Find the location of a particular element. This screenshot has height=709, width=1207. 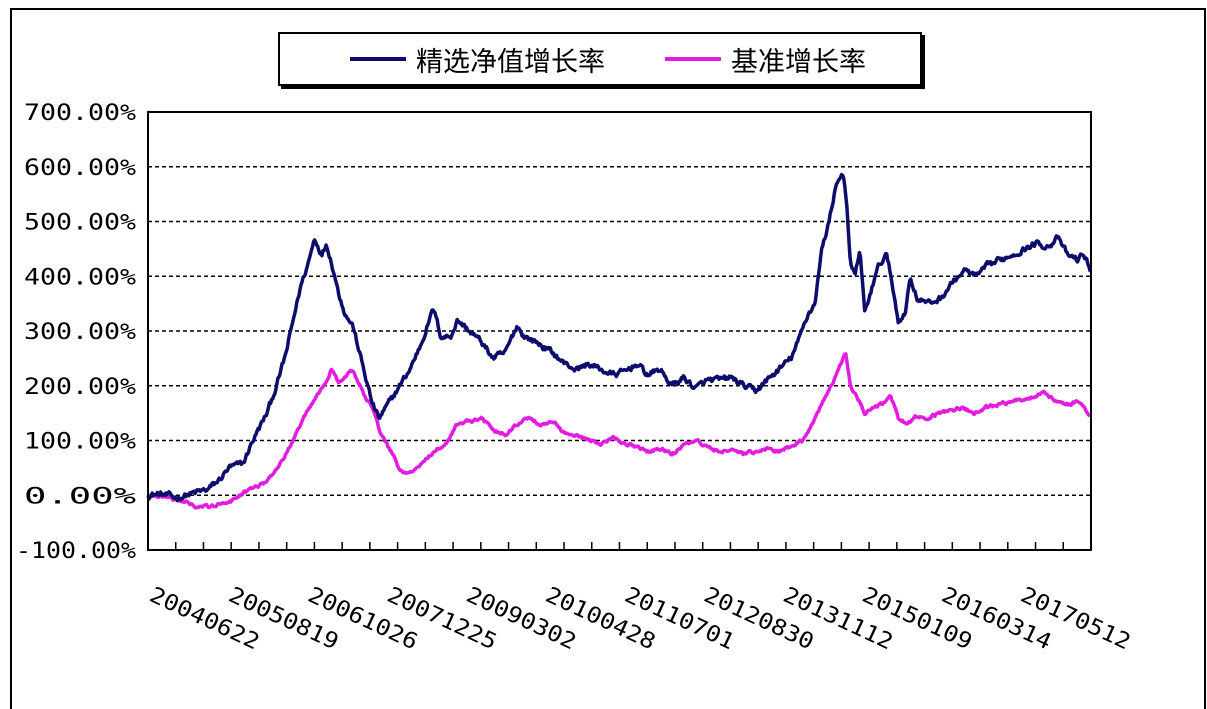

y-tick-label: 300.00% is located at coordinates (80, 332).